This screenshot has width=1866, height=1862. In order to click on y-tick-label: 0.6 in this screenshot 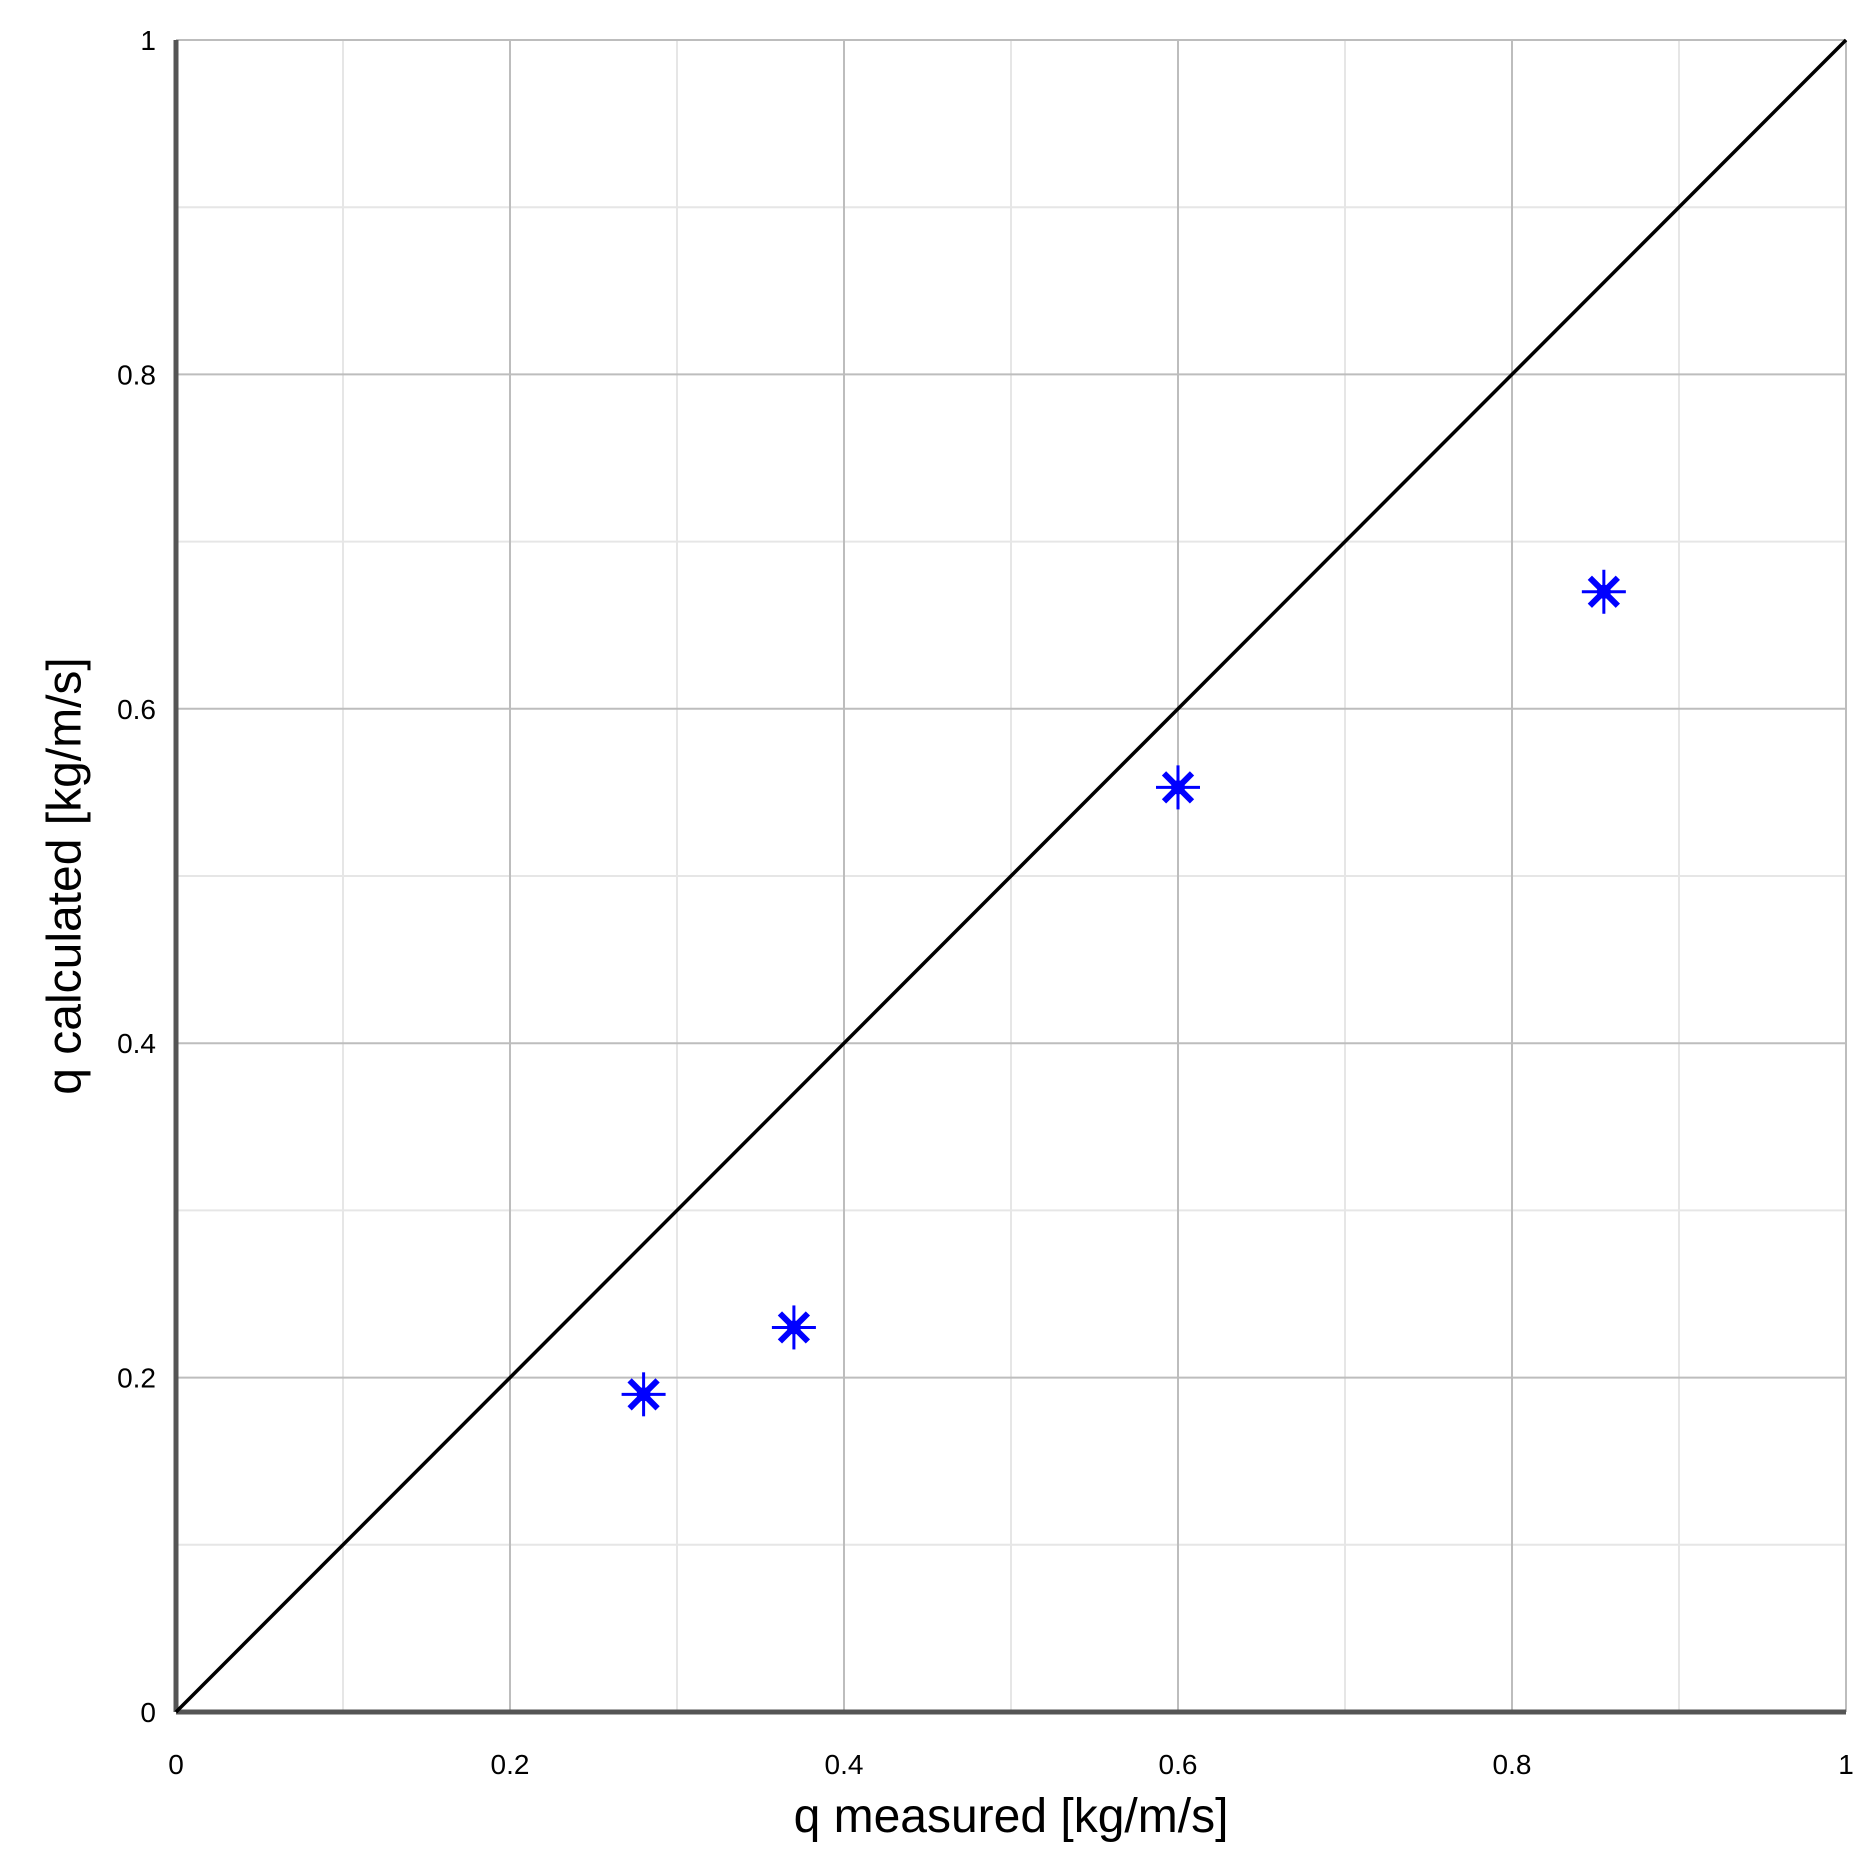, I will do `click(136, 709)`.